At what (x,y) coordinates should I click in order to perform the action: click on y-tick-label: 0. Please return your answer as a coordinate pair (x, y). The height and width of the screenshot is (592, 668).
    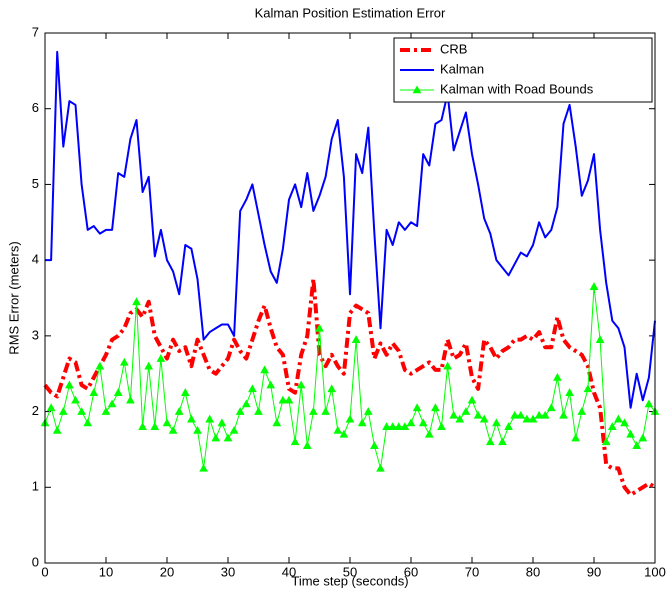
    Looking at the image, I should click on (35, 561).